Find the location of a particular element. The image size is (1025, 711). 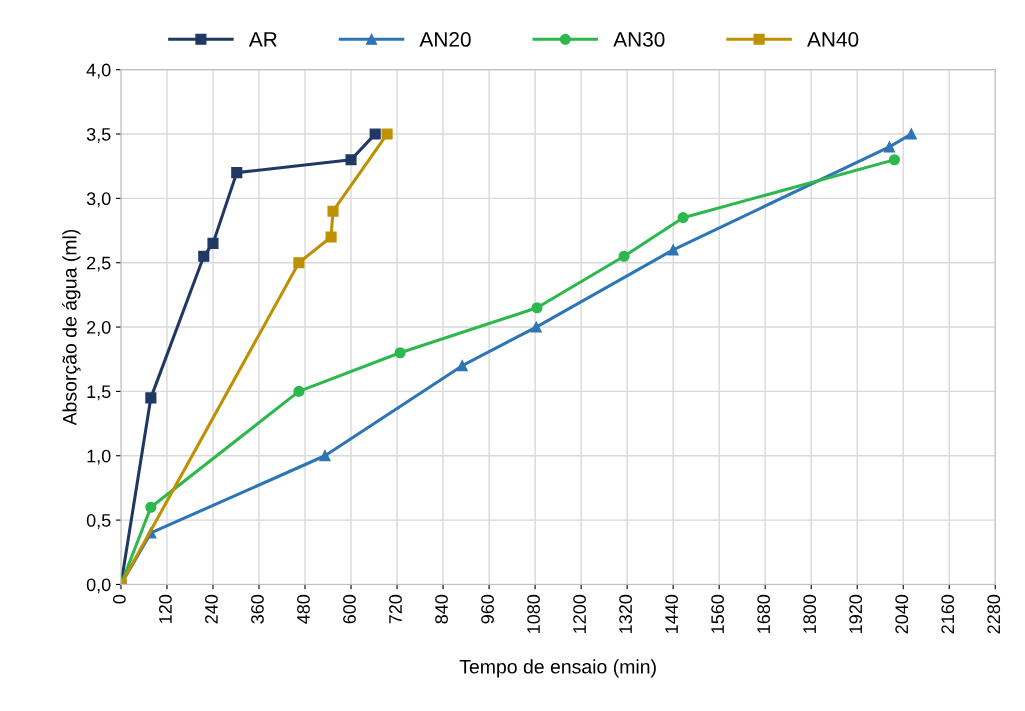

legend-label: AN40 is located at coordinates (833, 39).